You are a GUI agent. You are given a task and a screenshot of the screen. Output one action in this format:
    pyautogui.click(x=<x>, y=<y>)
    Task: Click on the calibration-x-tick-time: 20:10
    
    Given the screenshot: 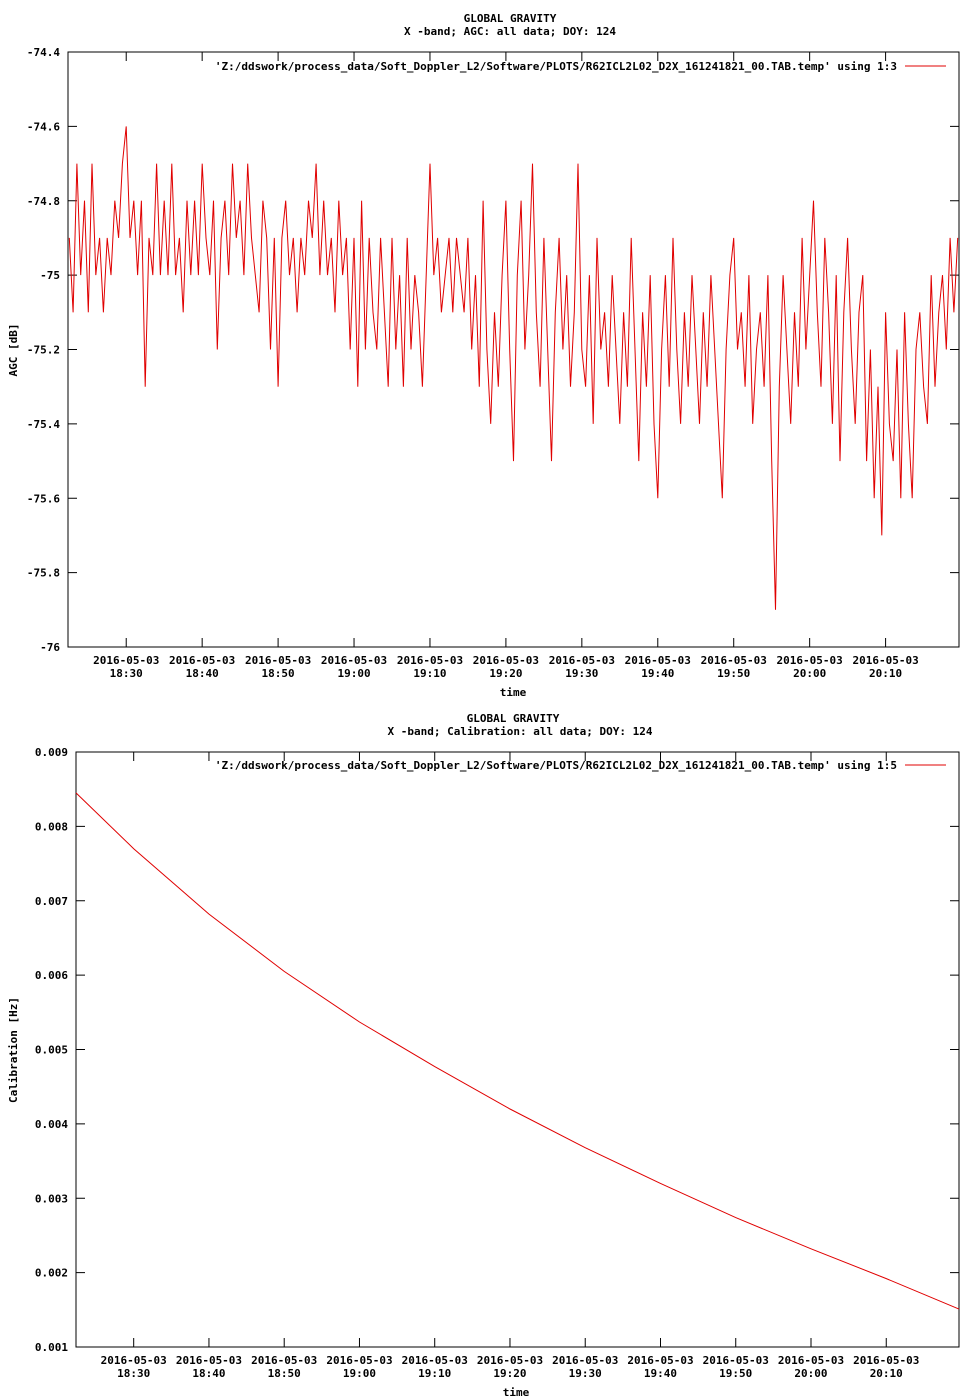 What is the action you would take?
    pyautogui.click(x=886, y=1373)
    